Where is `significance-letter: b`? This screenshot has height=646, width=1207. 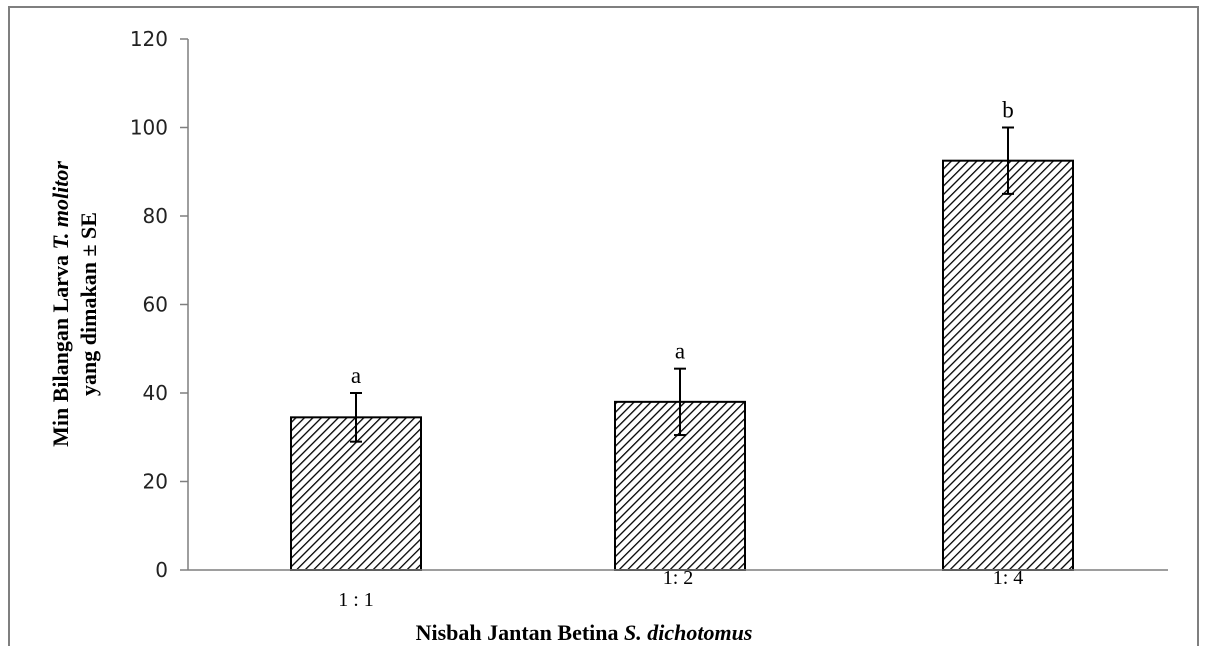 significance-letter: b is located at coordinates (1008, 110).